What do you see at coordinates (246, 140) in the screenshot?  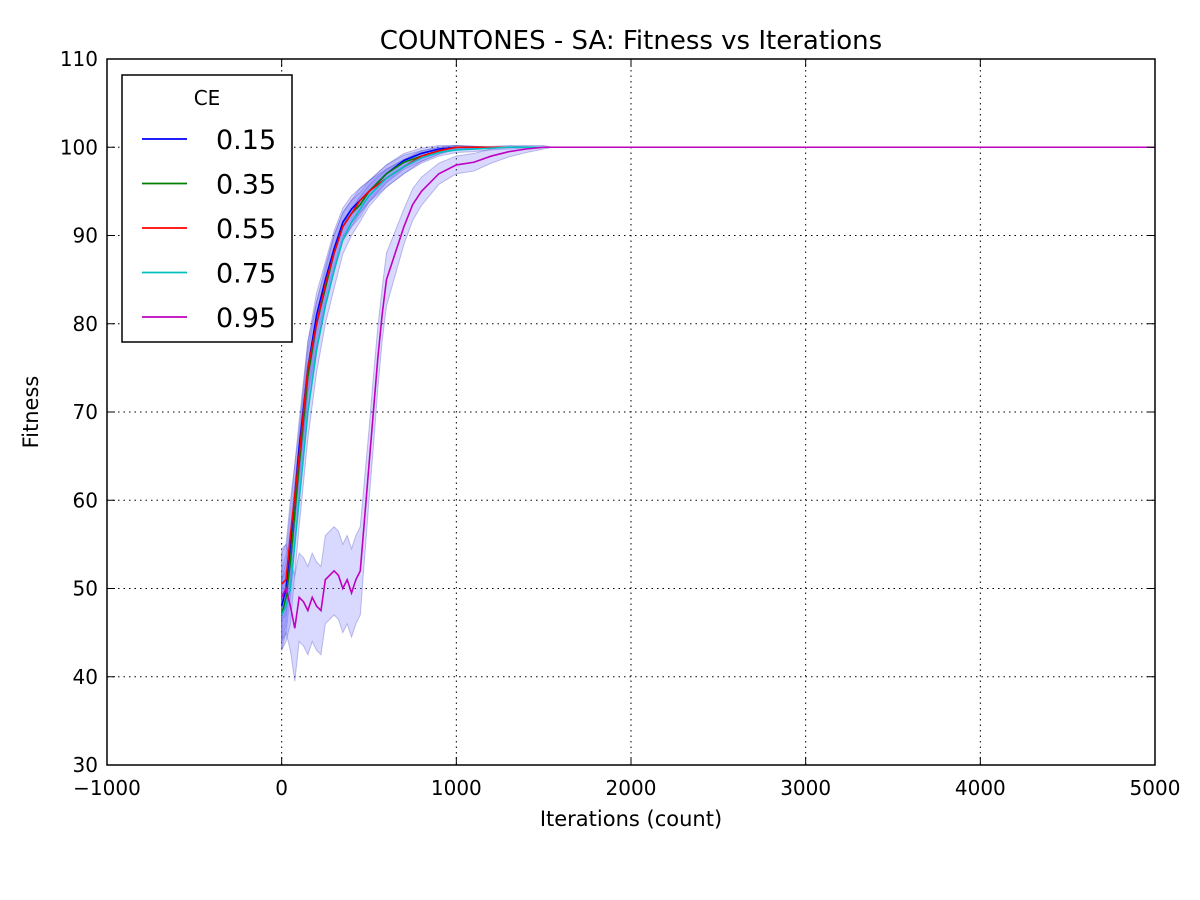 I see `legend-label: 0.15` at bounding box center [246, 140].